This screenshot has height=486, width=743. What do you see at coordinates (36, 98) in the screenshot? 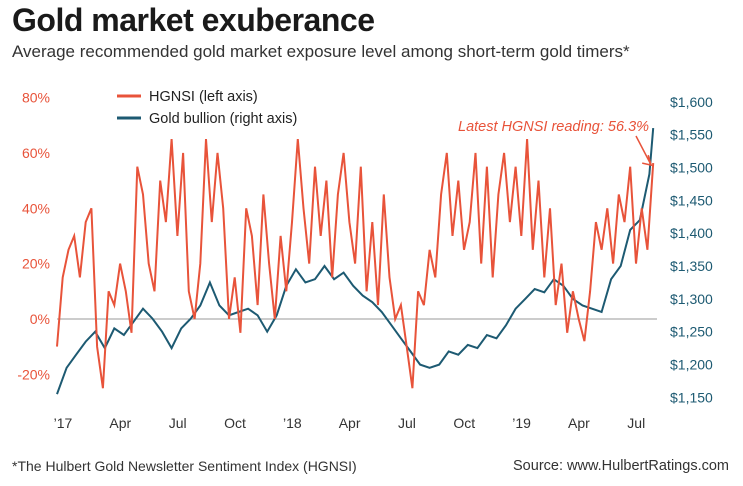
I see `left-tick-label: 80%` at bounding box center [36, 98].